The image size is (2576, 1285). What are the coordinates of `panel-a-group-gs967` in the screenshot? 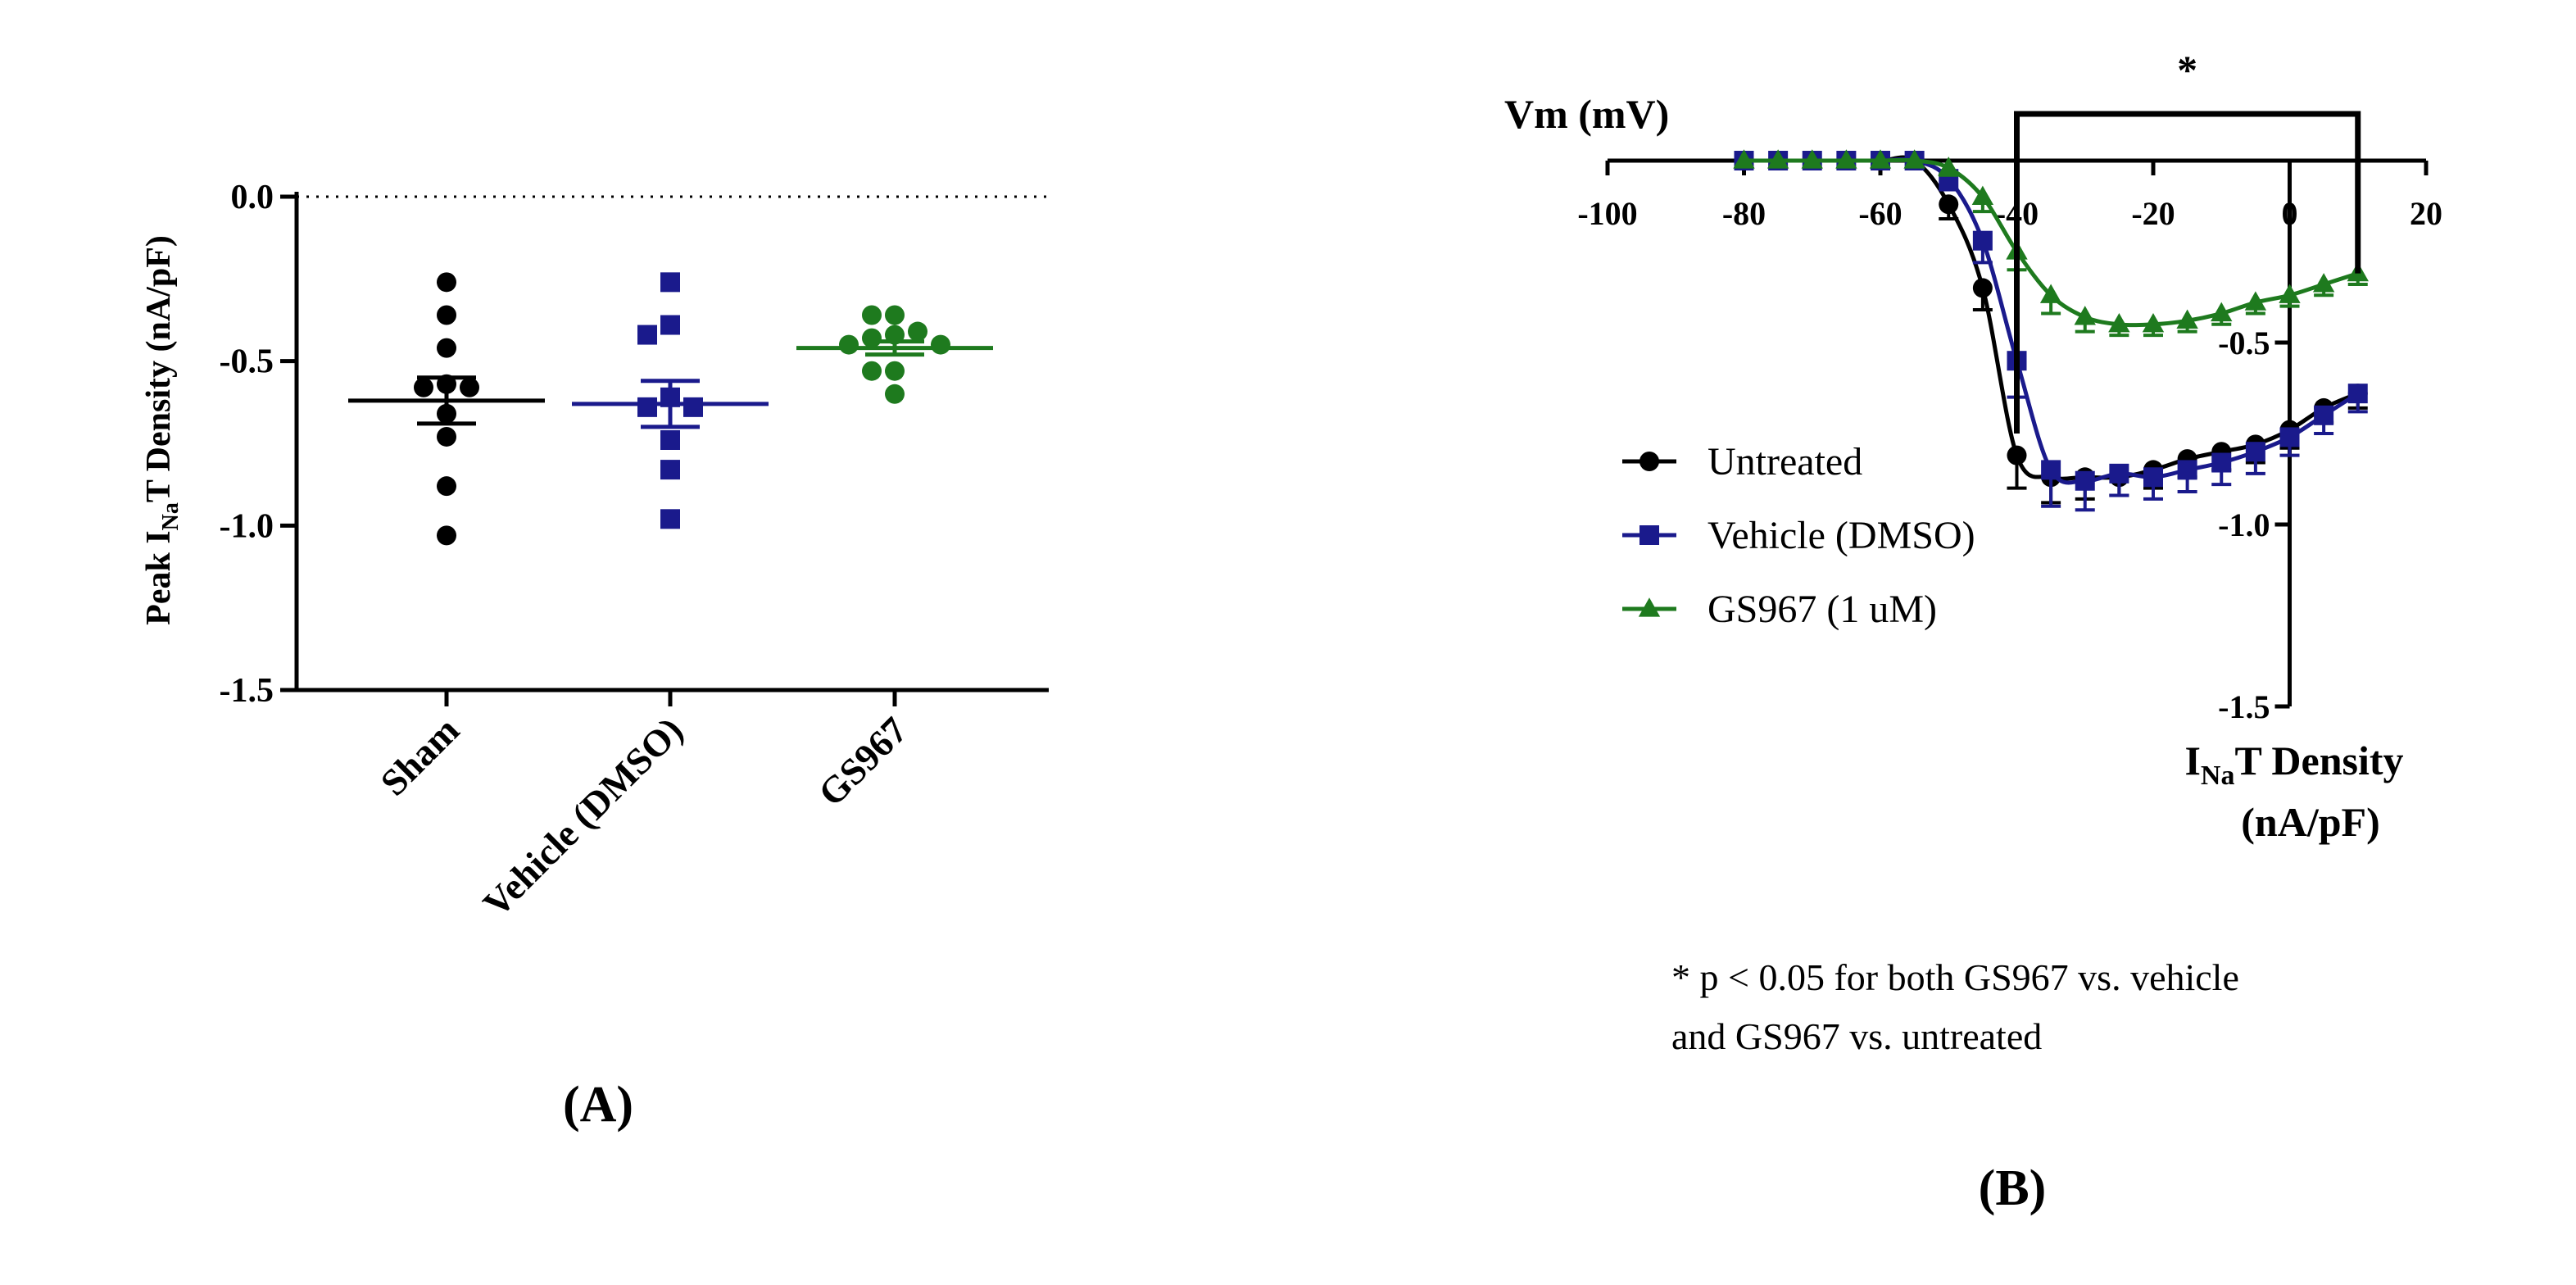 It's located at (894, 354).